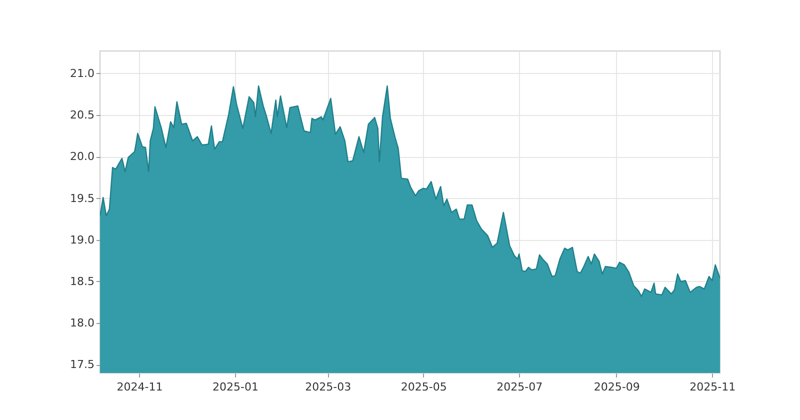 Image resolution: width=800 pixels, height=420 pixels. Describe the element at coordinates (713, 387) in the screenshot. I see `x-tick-label: 2025-11` at that location.